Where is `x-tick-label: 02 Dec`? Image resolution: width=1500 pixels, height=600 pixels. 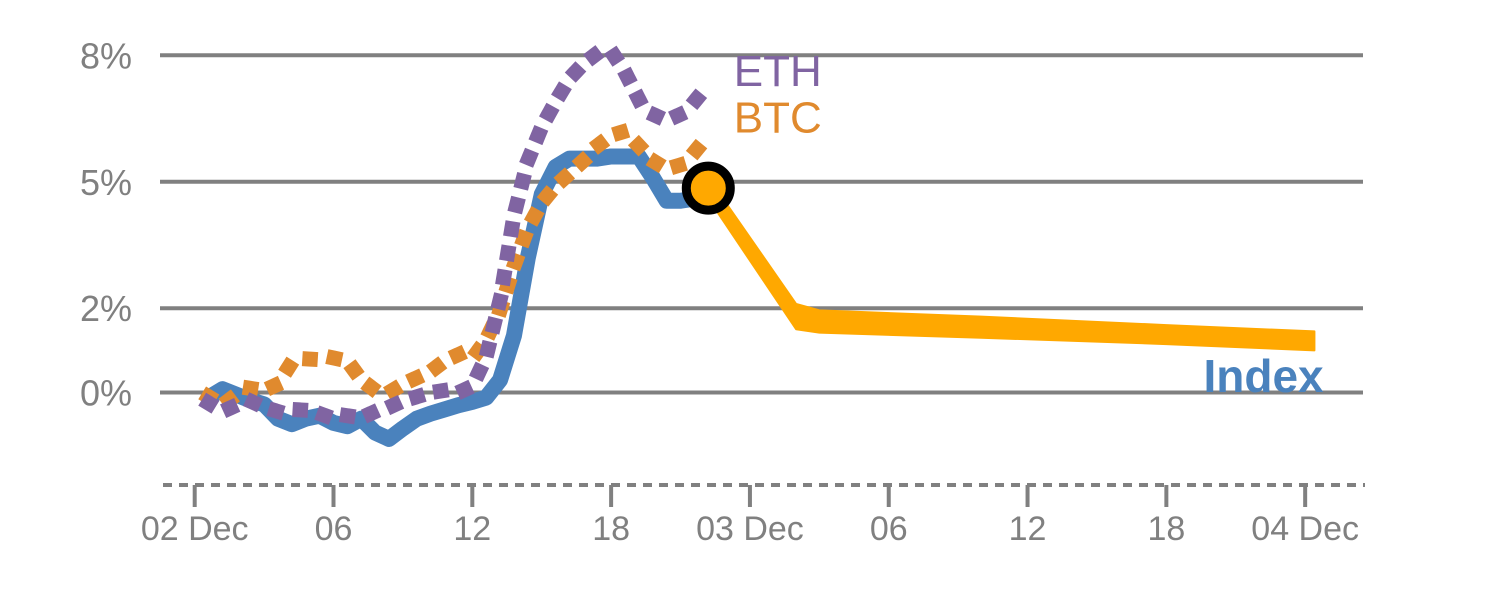
x-tick-label: 02 Dec is located at coordinates (195, 529).